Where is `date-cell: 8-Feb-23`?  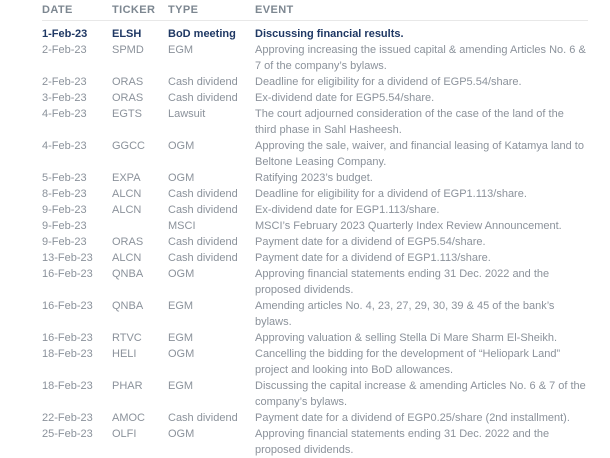 date-cell: 8-Feb-23 is located at coordinates (64, 194).